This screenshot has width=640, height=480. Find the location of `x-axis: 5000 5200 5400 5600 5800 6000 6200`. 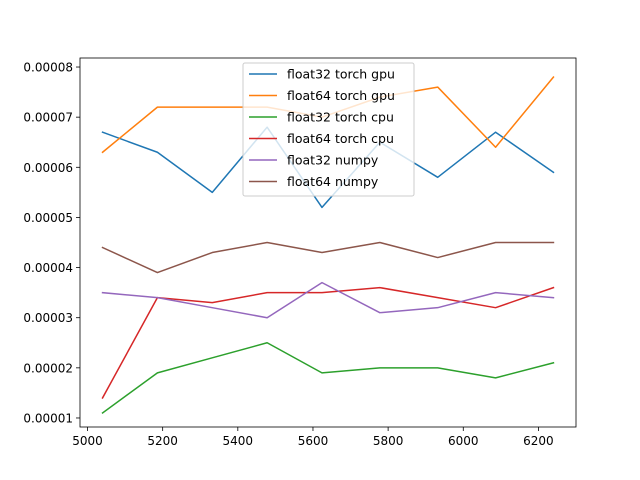

x-axis: 5000 5200 5400 5600 5800 6000 6200 is located at coordinates (313, 437).